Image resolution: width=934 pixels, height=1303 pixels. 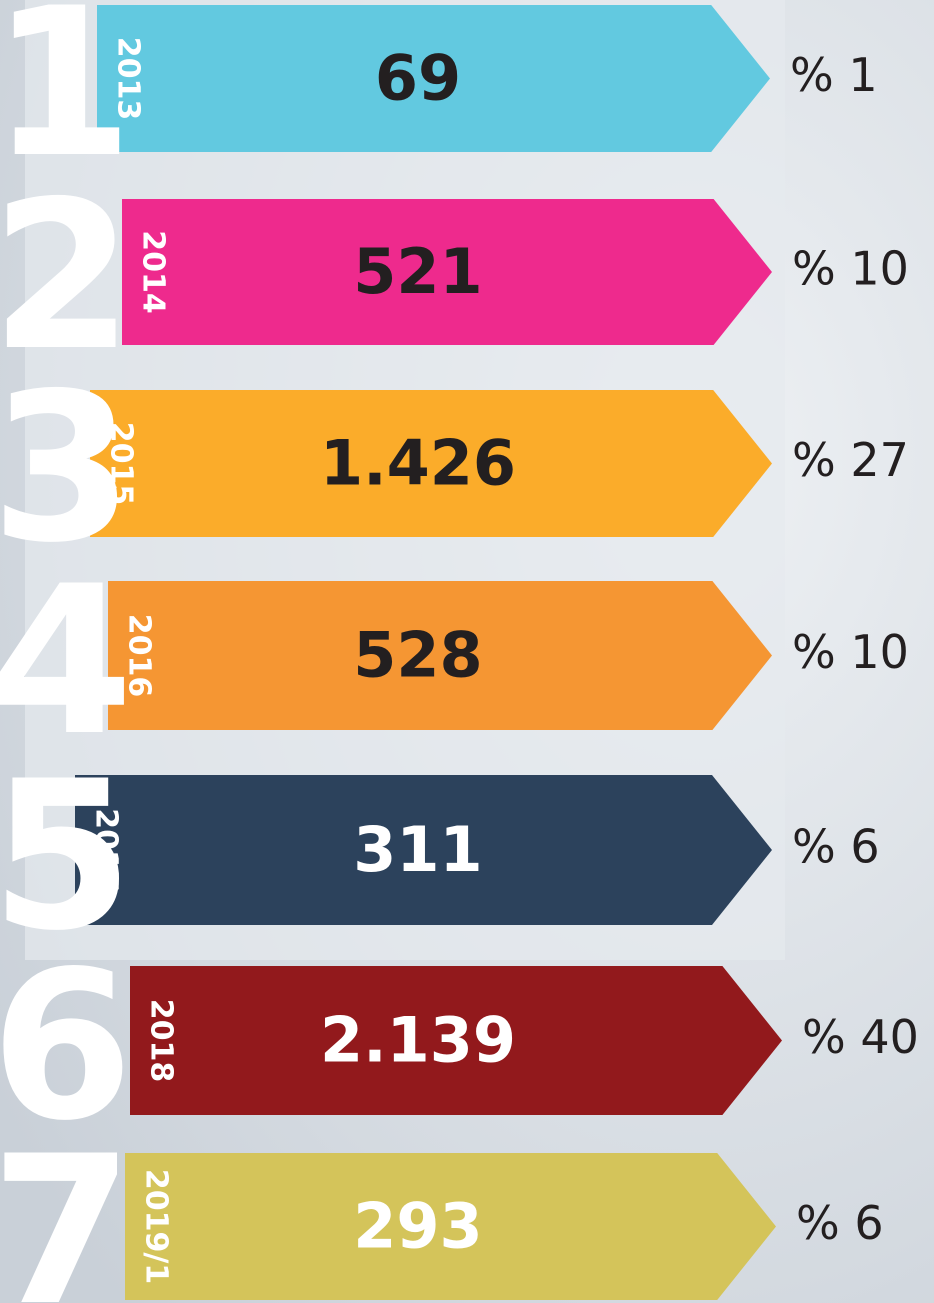 I want to click on row-number: 6, so click(x=66, y=1047).